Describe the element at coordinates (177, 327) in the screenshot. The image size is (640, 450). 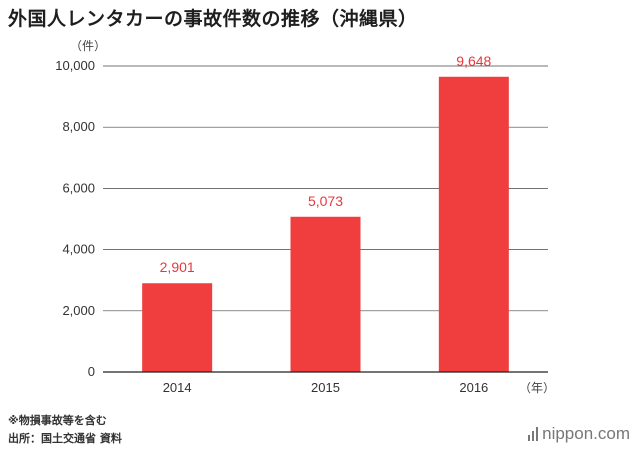
I see `bar-2014` at that location.